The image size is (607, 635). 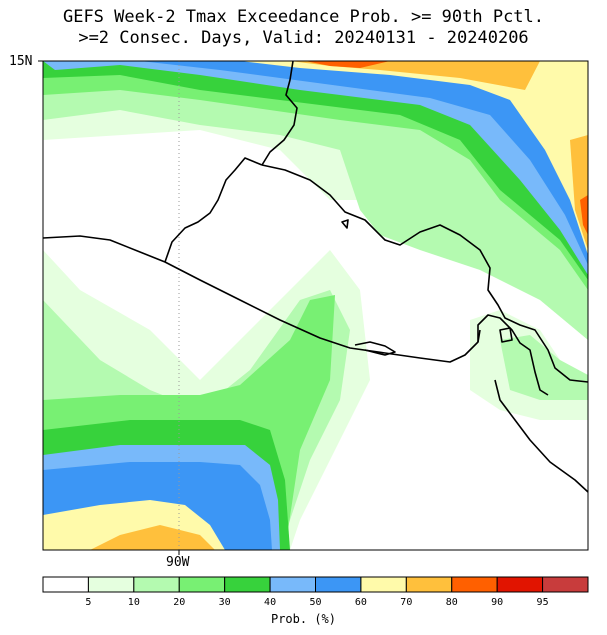 I want to click on lon-label-90w: 90W, so click(x=178, y=562).